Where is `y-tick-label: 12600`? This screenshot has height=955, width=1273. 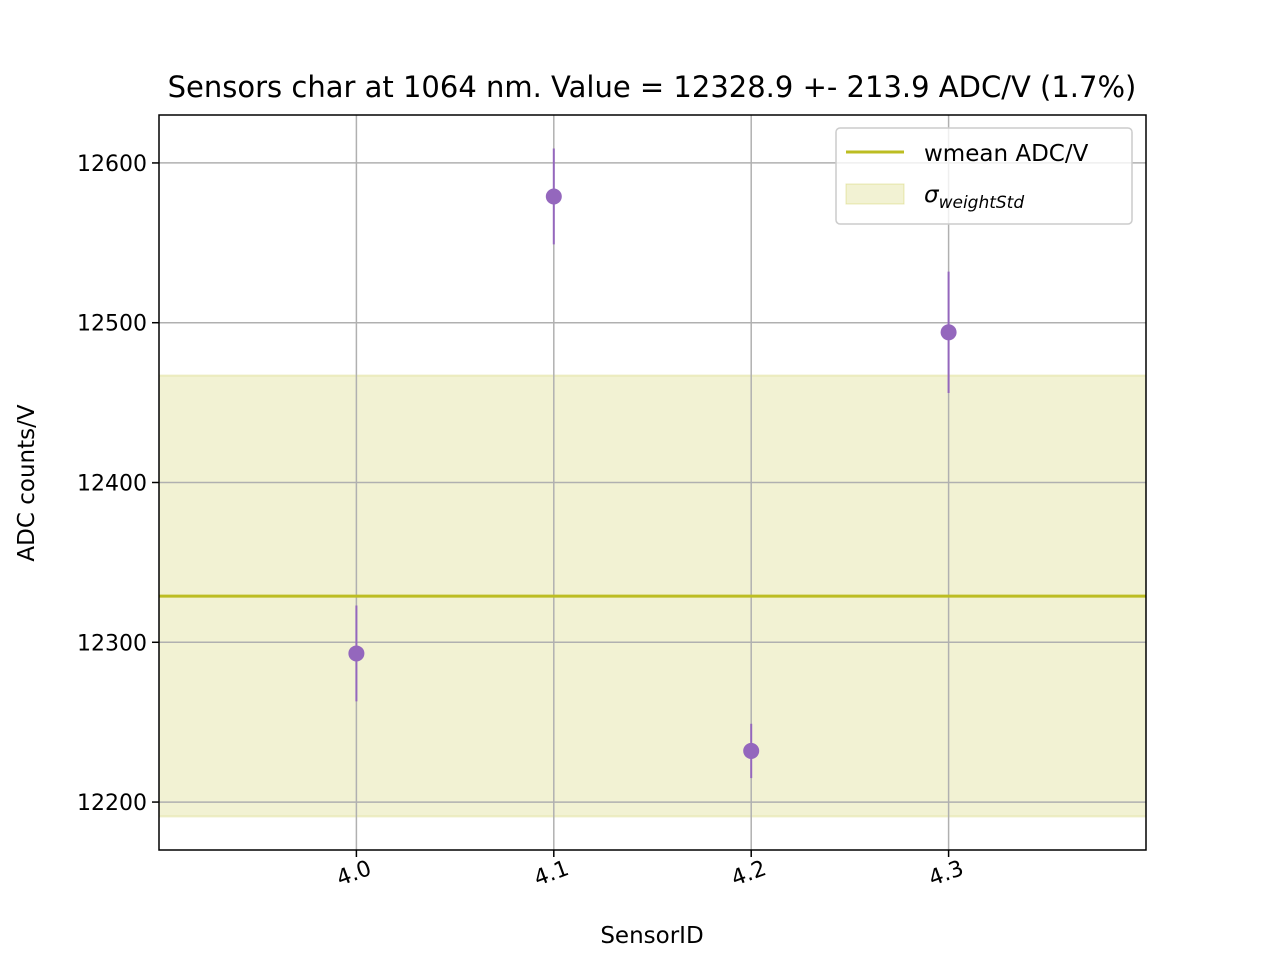 y-tick-label: 12600 is located at coordinates (112, 164).